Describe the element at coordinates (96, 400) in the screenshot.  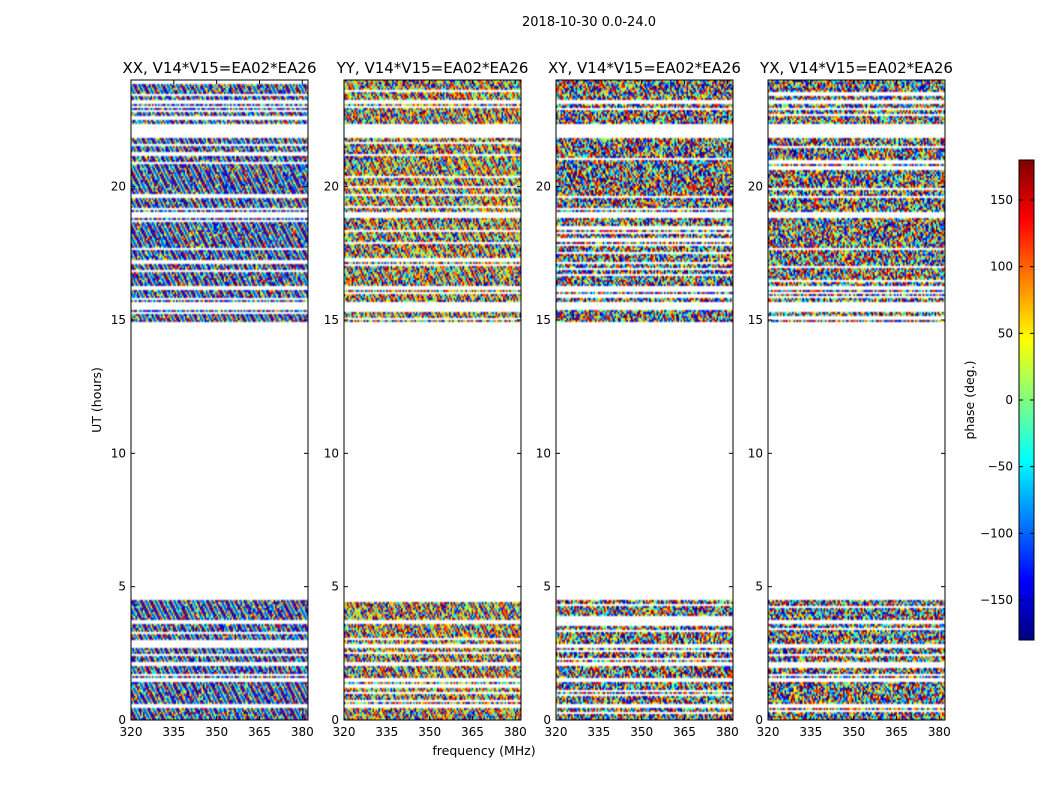
I see `y-axis-label: UT (hours)` at that location.